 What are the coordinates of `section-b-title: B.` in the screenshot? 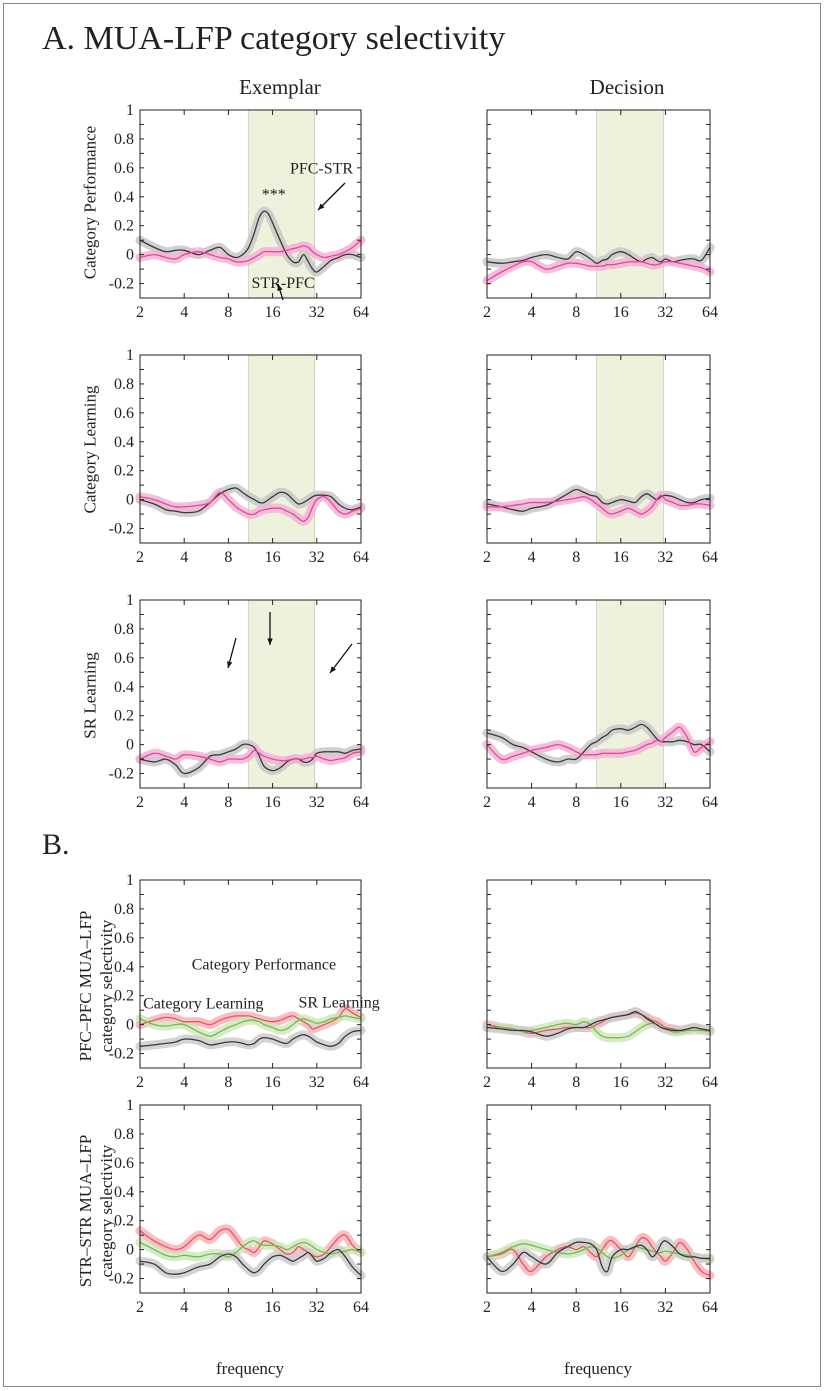 It's located at (56, 844).